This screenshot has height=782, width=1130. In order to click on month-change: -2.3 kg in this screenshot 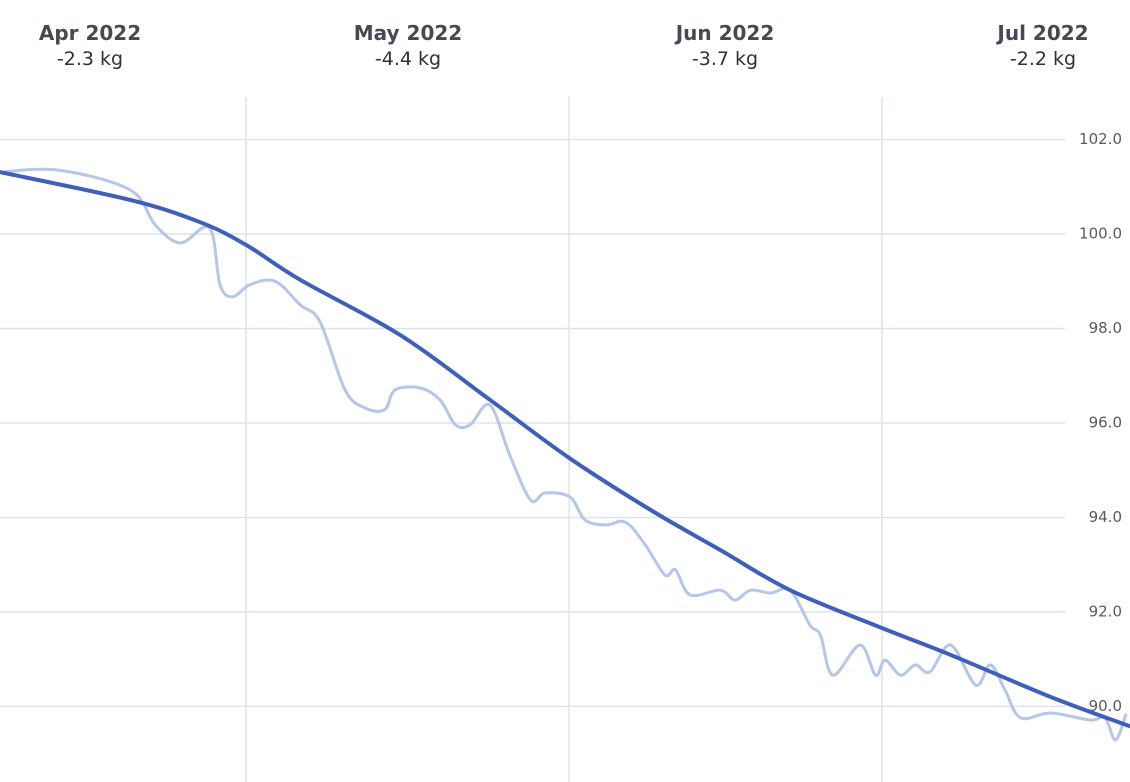, I will do `click(90, 59)`.